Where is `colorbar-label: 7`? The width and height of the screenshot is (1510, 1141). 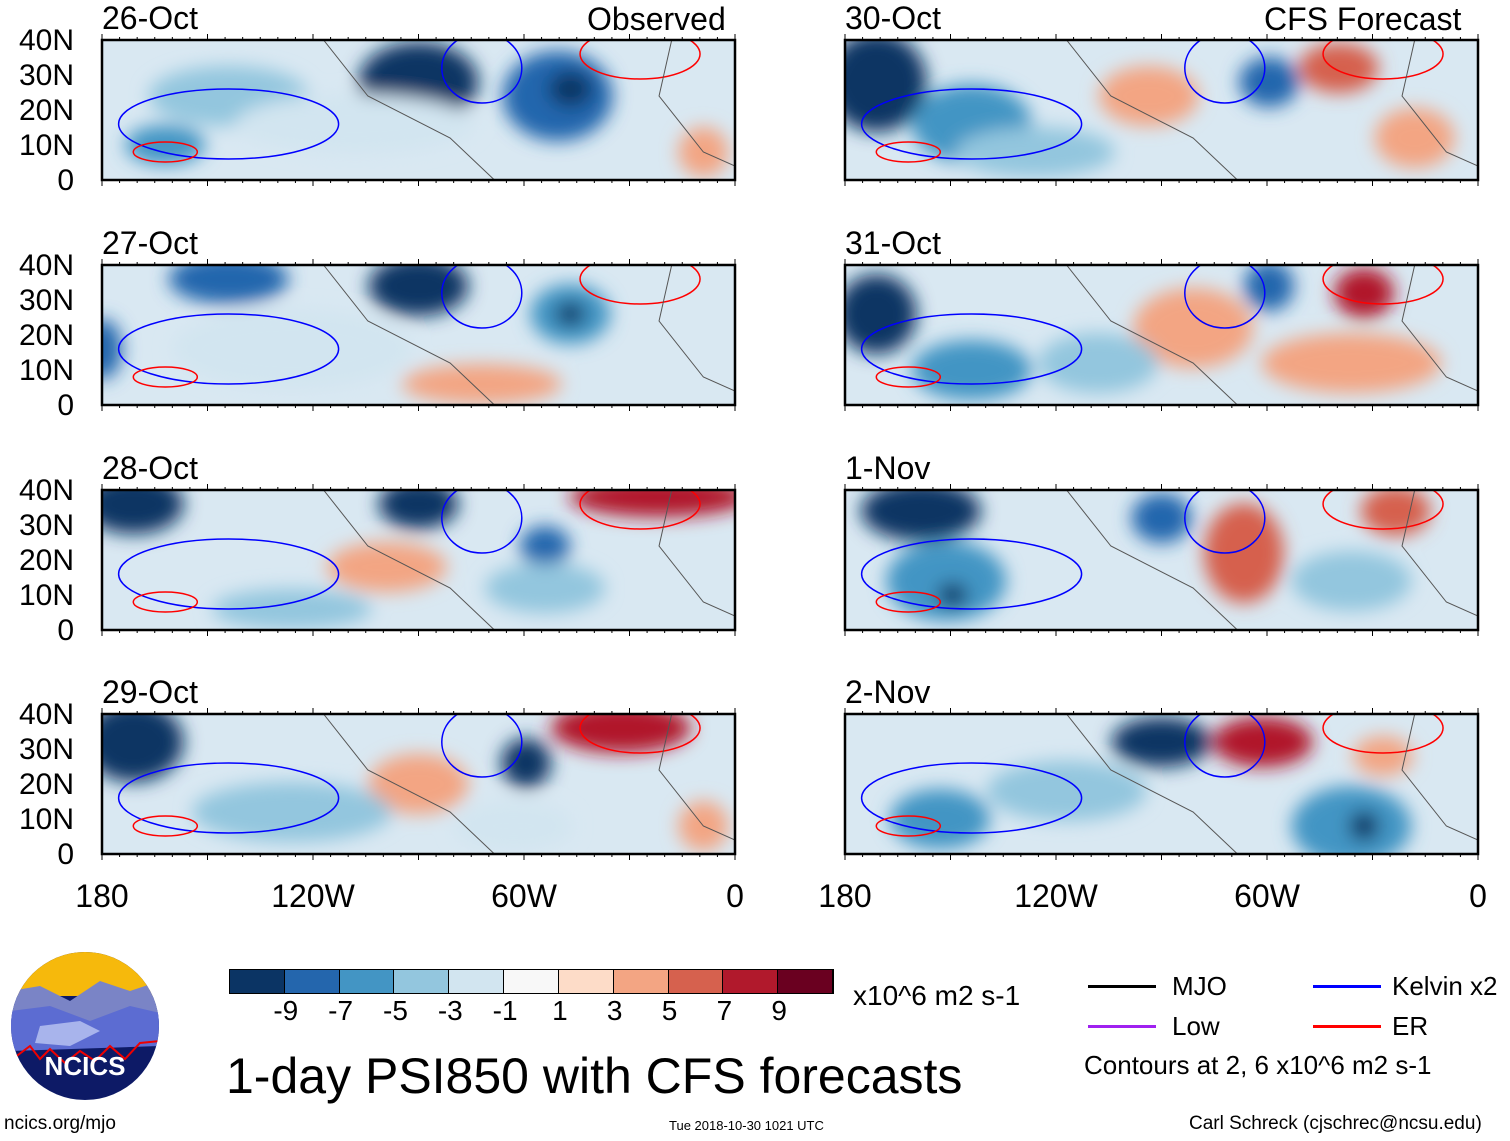
colorbar-label: 7 is located at coordinates (724, 1010).